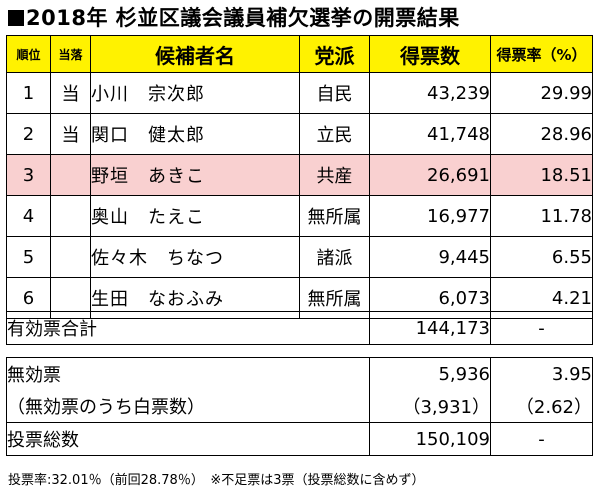 The height and width of the screenshot is (494, 600). I want to click on valid-rate: -, so click(541, 328).